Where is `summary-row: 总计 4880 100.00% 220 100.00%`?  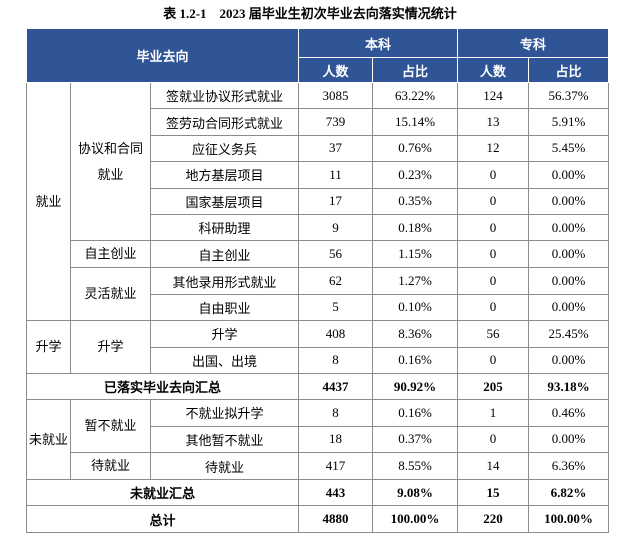 summary-row: 总计 4880 100.00% 220 100.00% is located at coordinates (317, 519).